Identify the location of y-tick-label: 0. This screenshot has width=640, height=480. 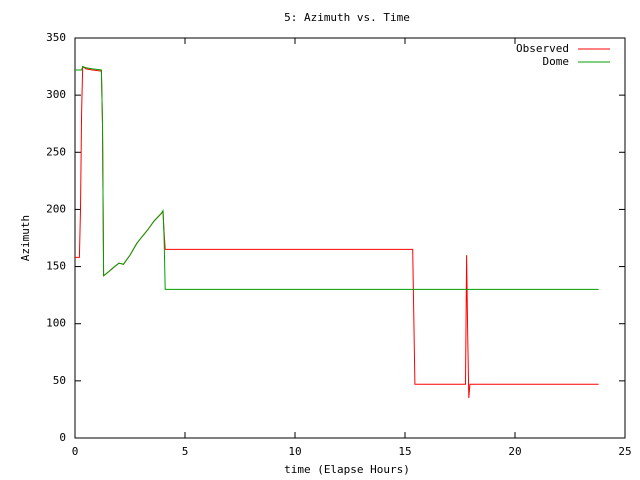
(62, 437).